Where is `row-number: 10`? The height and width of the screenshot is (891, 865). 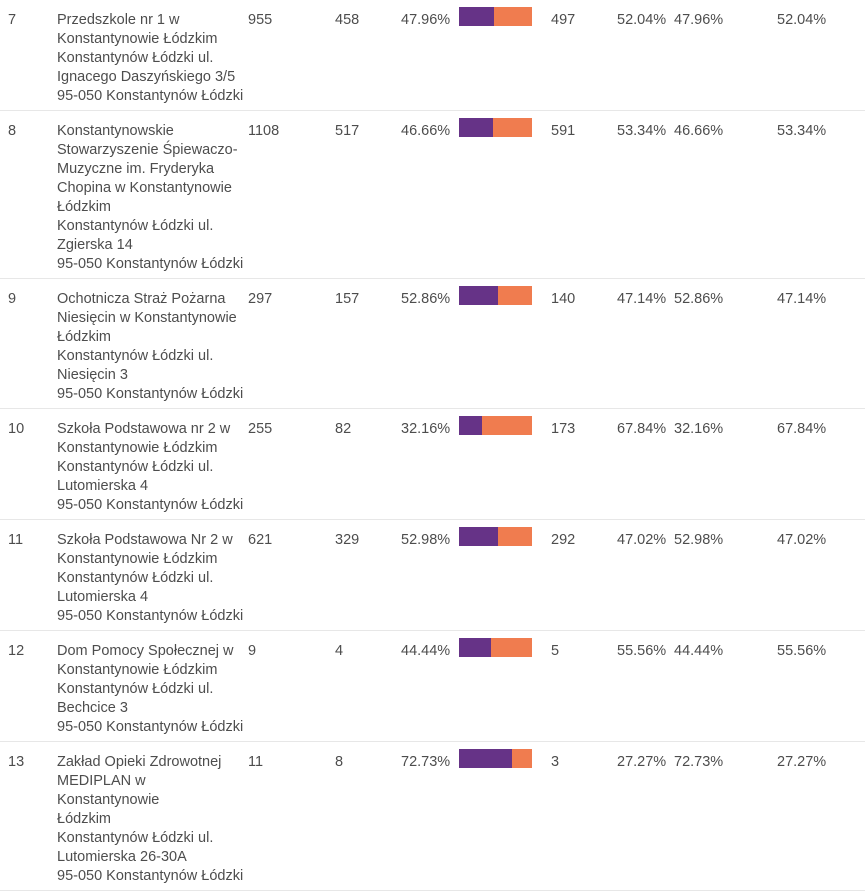 row-number: 10 is located at coordinates (16, 429).